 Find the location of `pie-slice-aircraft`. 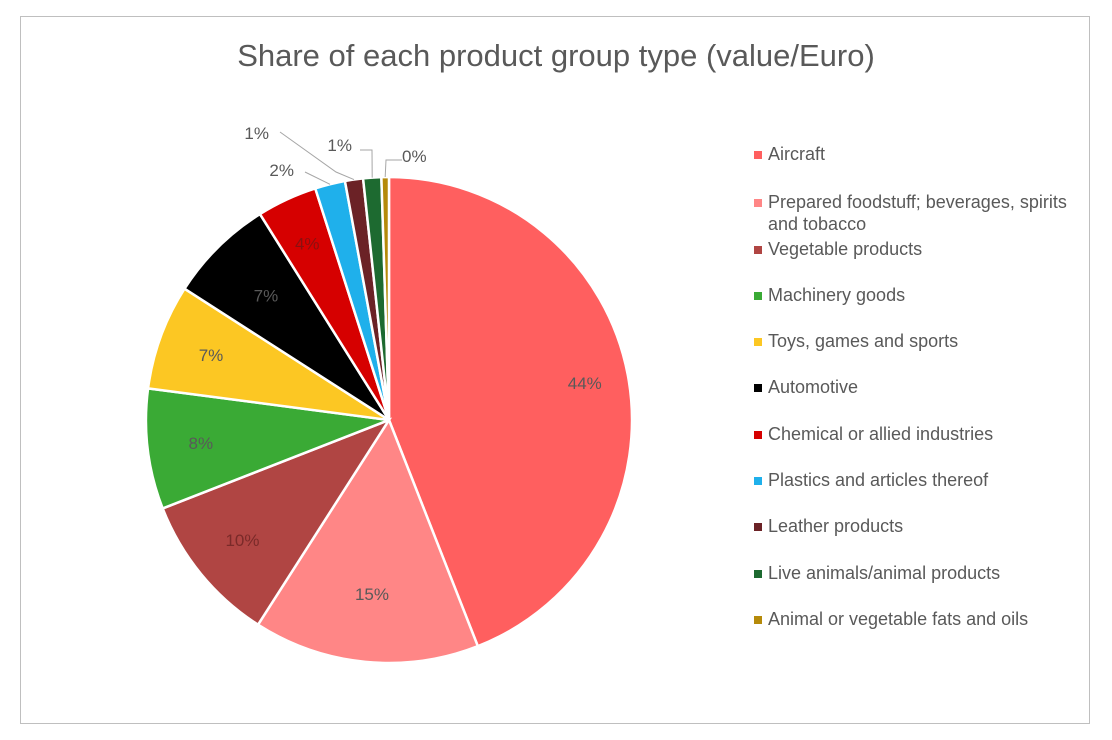

pie-slice-aircraft is located at coordinates (510, 411).